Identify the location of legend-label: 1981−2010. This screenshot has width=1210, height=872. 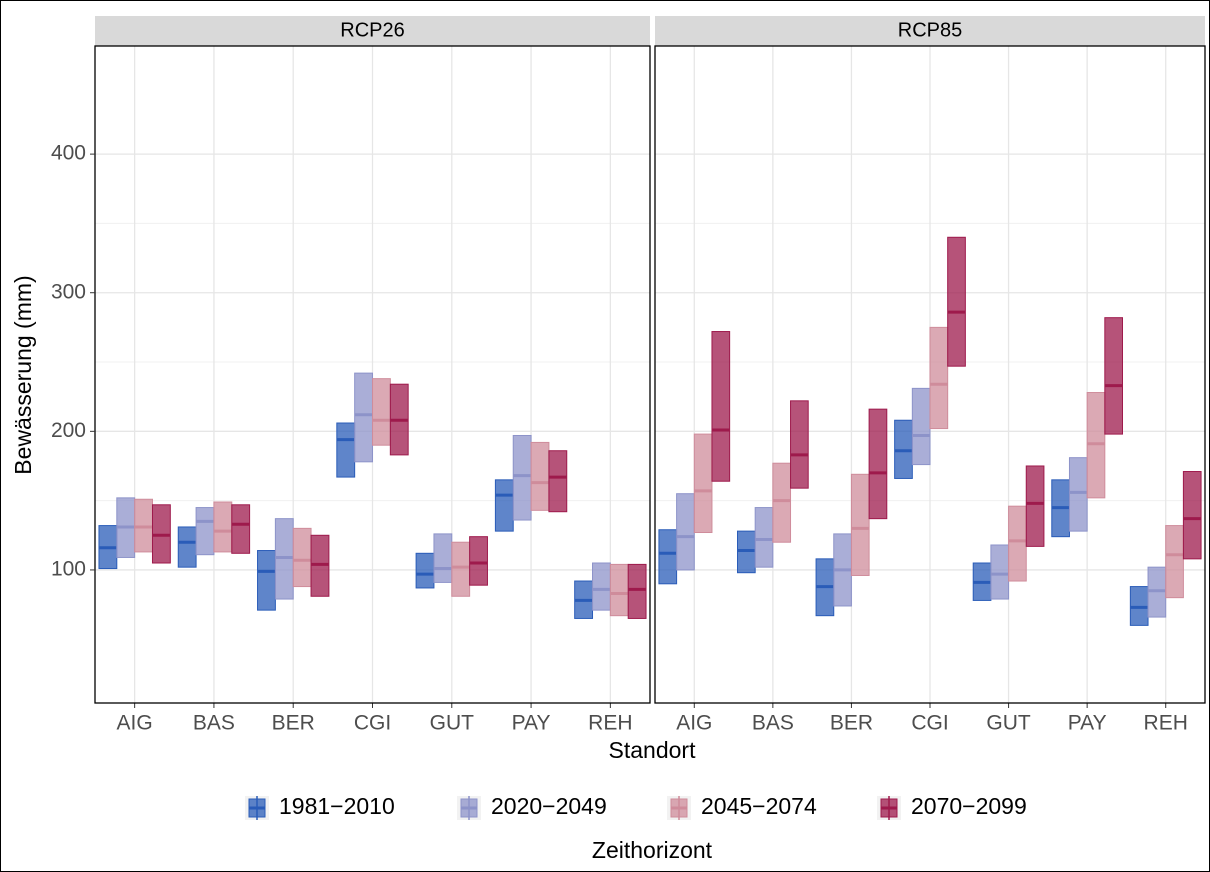
(337, 806).